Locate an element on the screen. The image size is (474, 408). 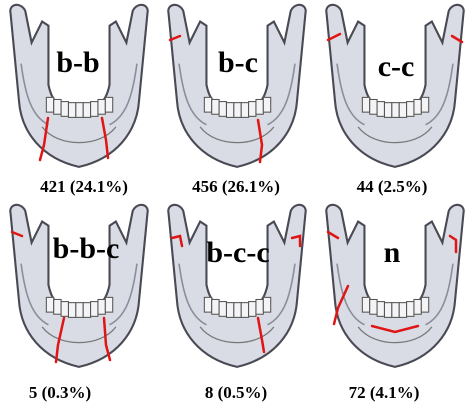
panel-label: b-c-c is located at coordinates (237, 252).